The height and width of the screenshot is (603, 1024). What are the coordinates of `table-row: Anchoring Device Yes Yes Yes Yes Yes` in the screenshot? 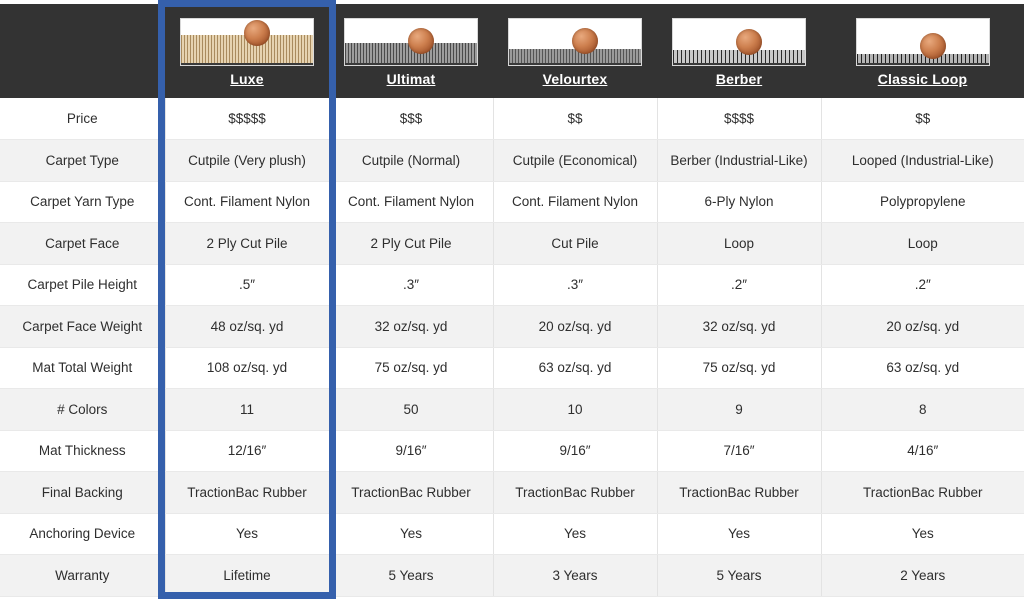 It's located at (512, 534).